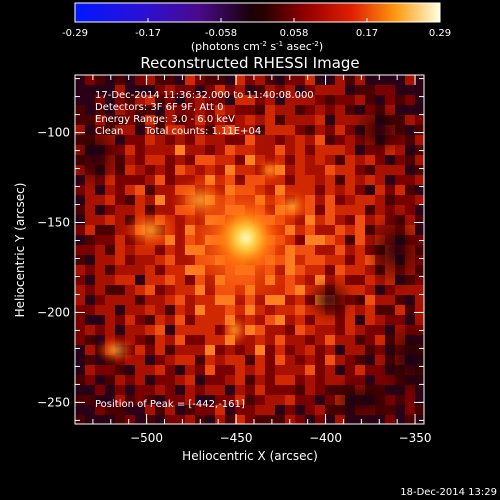 The width and height of the screenshot is (500, 500). I want to click on x-axis-label: Heliocentric X (arcsec), so click(250, 456).